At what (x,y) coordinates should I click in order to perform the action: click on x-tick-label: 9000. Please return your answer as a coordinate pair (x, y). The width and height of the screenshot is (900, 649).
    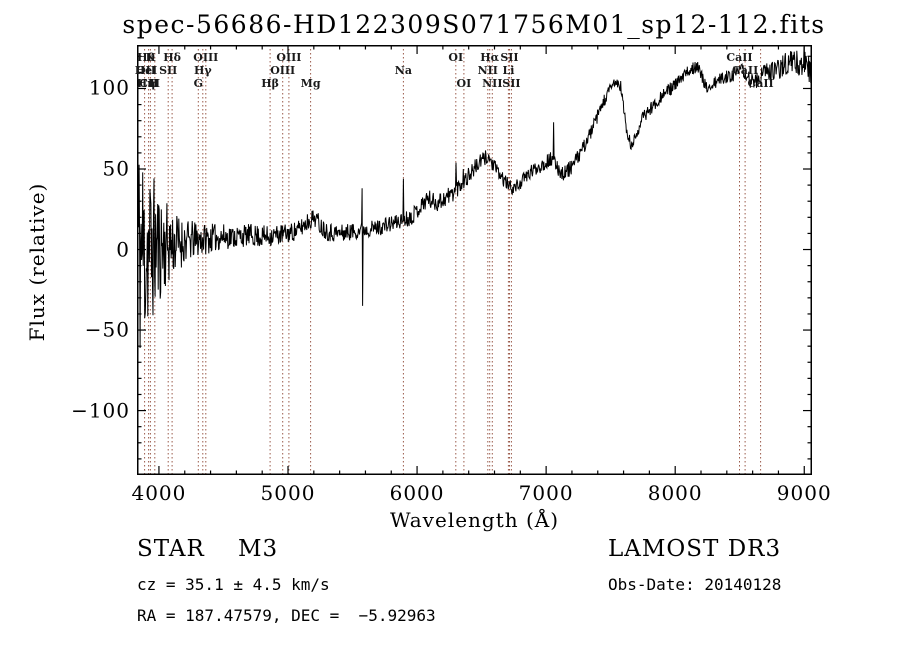
    Looking at the image, I should click on (804, 493).